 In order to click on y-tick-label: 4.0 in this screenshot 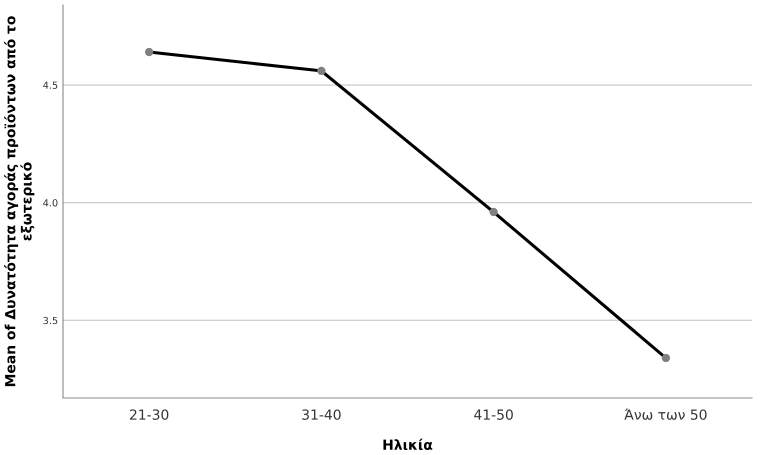, I will do `click(50, 203)`.